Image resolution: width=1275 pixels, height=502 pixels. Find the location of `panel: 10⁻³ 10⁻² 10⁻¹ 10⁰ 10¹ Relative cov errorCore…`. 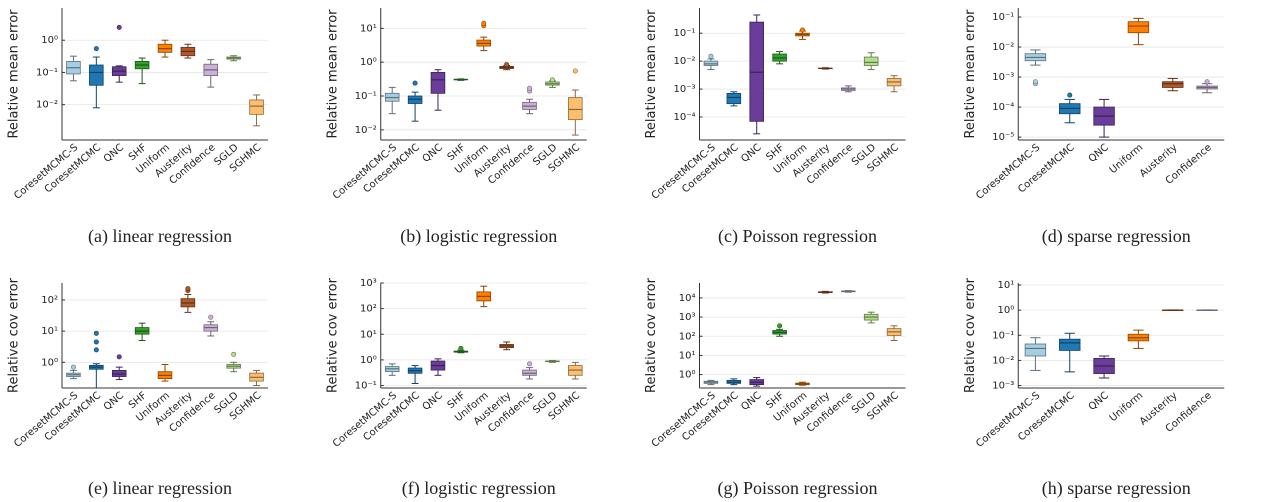

panel: 10⁻³ 10⁻² 10⁻¹ 10⁰ 10¹ Relative cov errorCore… is located at coordinates (1094, 388).